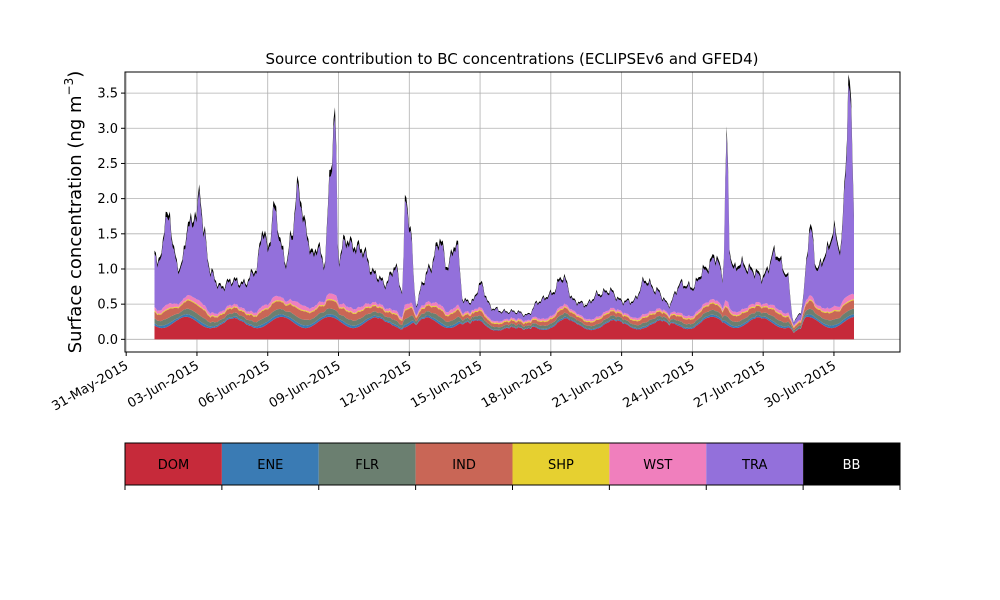 The height and width of the screenshot is (600, 1000). I want to click on y-tick-label-5: 2.5, so click(107, 164).